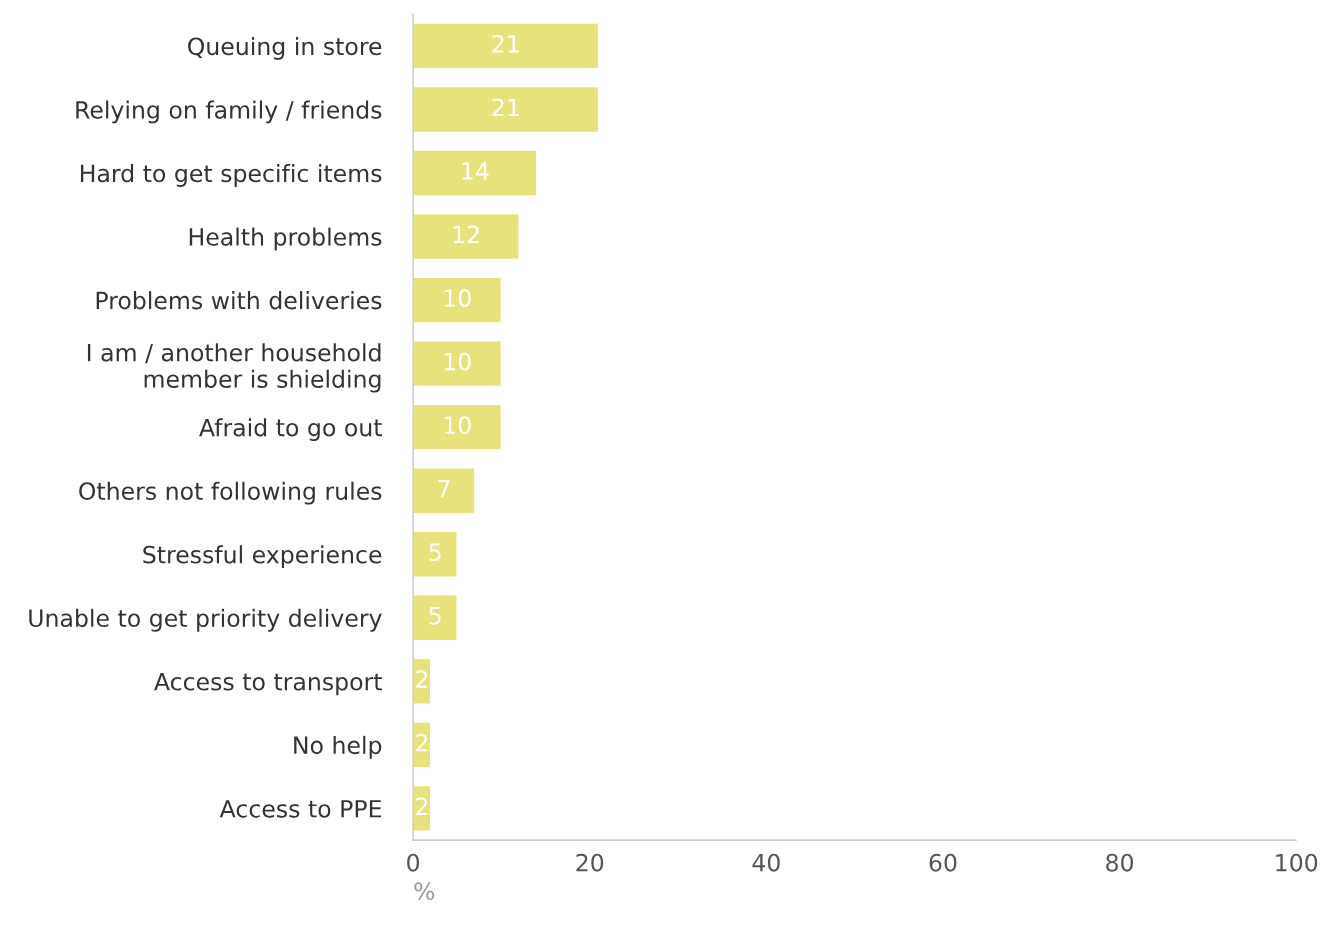 The image size is (1324, 944). What do you see at coordinates (262, 557) in the screenshot?
I see `y-tick-label: Stressful experience` at bounding box center [262, 557].